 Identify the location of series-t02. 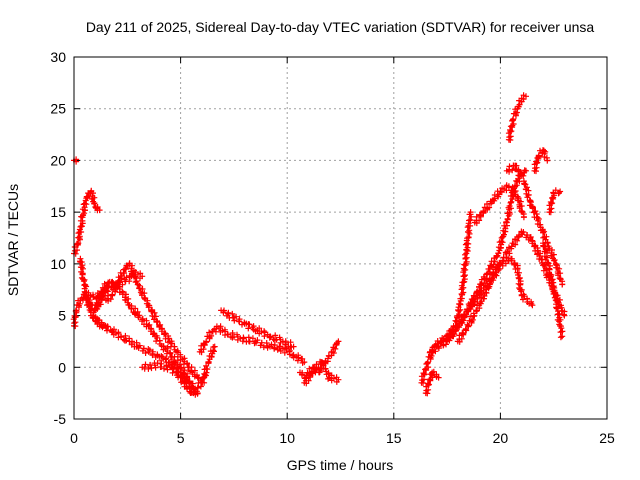
(87, 222).